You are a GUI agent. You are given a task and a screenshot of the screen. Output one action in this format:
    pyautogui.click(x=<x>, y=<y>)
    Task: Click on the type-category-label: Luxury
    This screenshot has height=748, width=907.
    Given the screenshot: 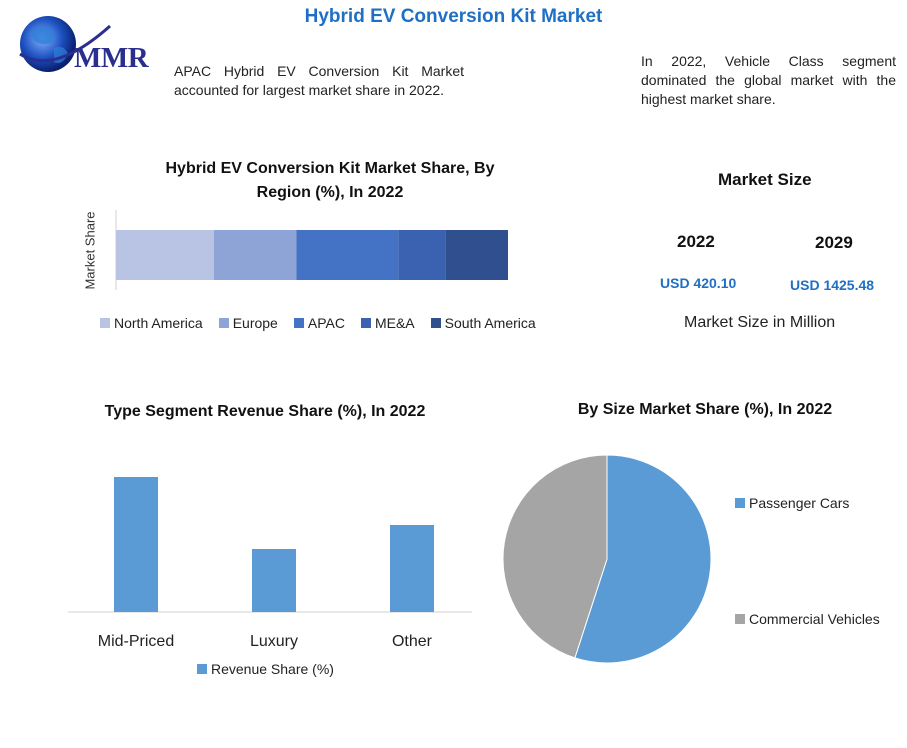 What is the action you would take?
    pyautogui.click(x=274, y=641)
    